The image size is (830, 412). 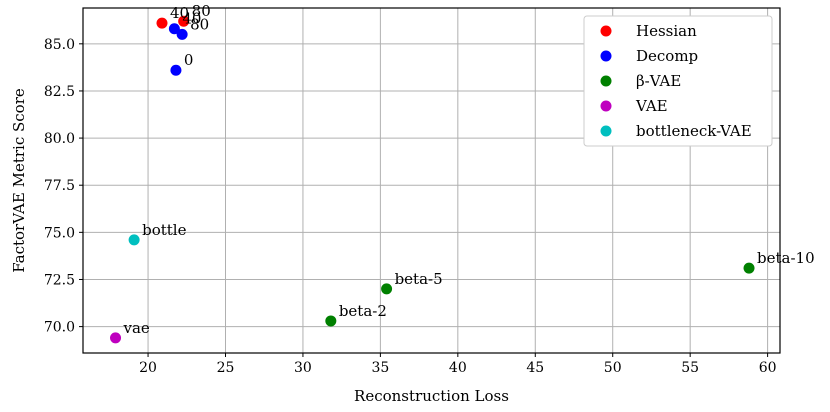 I want to click on point-label: vae, so click(x=136, y=328).